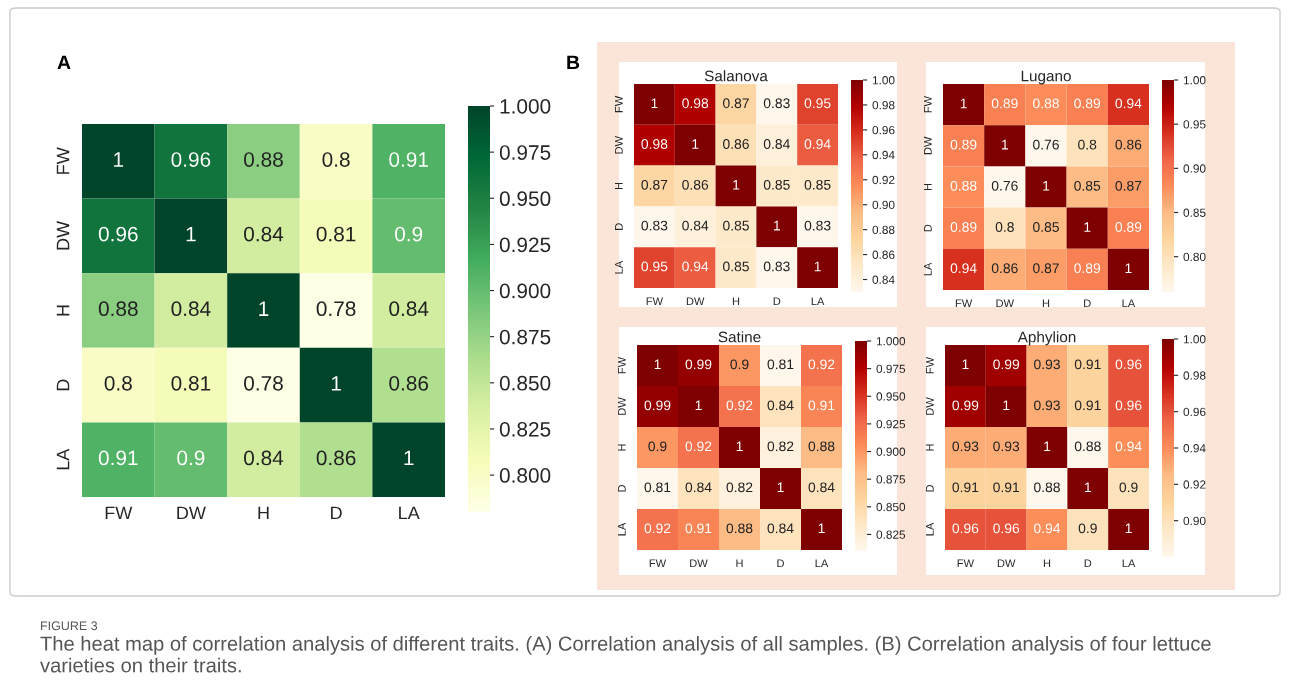 The height and width of the screenshot is (697, 1290). What do you see at coordinates (1194, 375) in the screenshot?
I see `color-bar-label: 0.98` at bounding box center [1194, 375].